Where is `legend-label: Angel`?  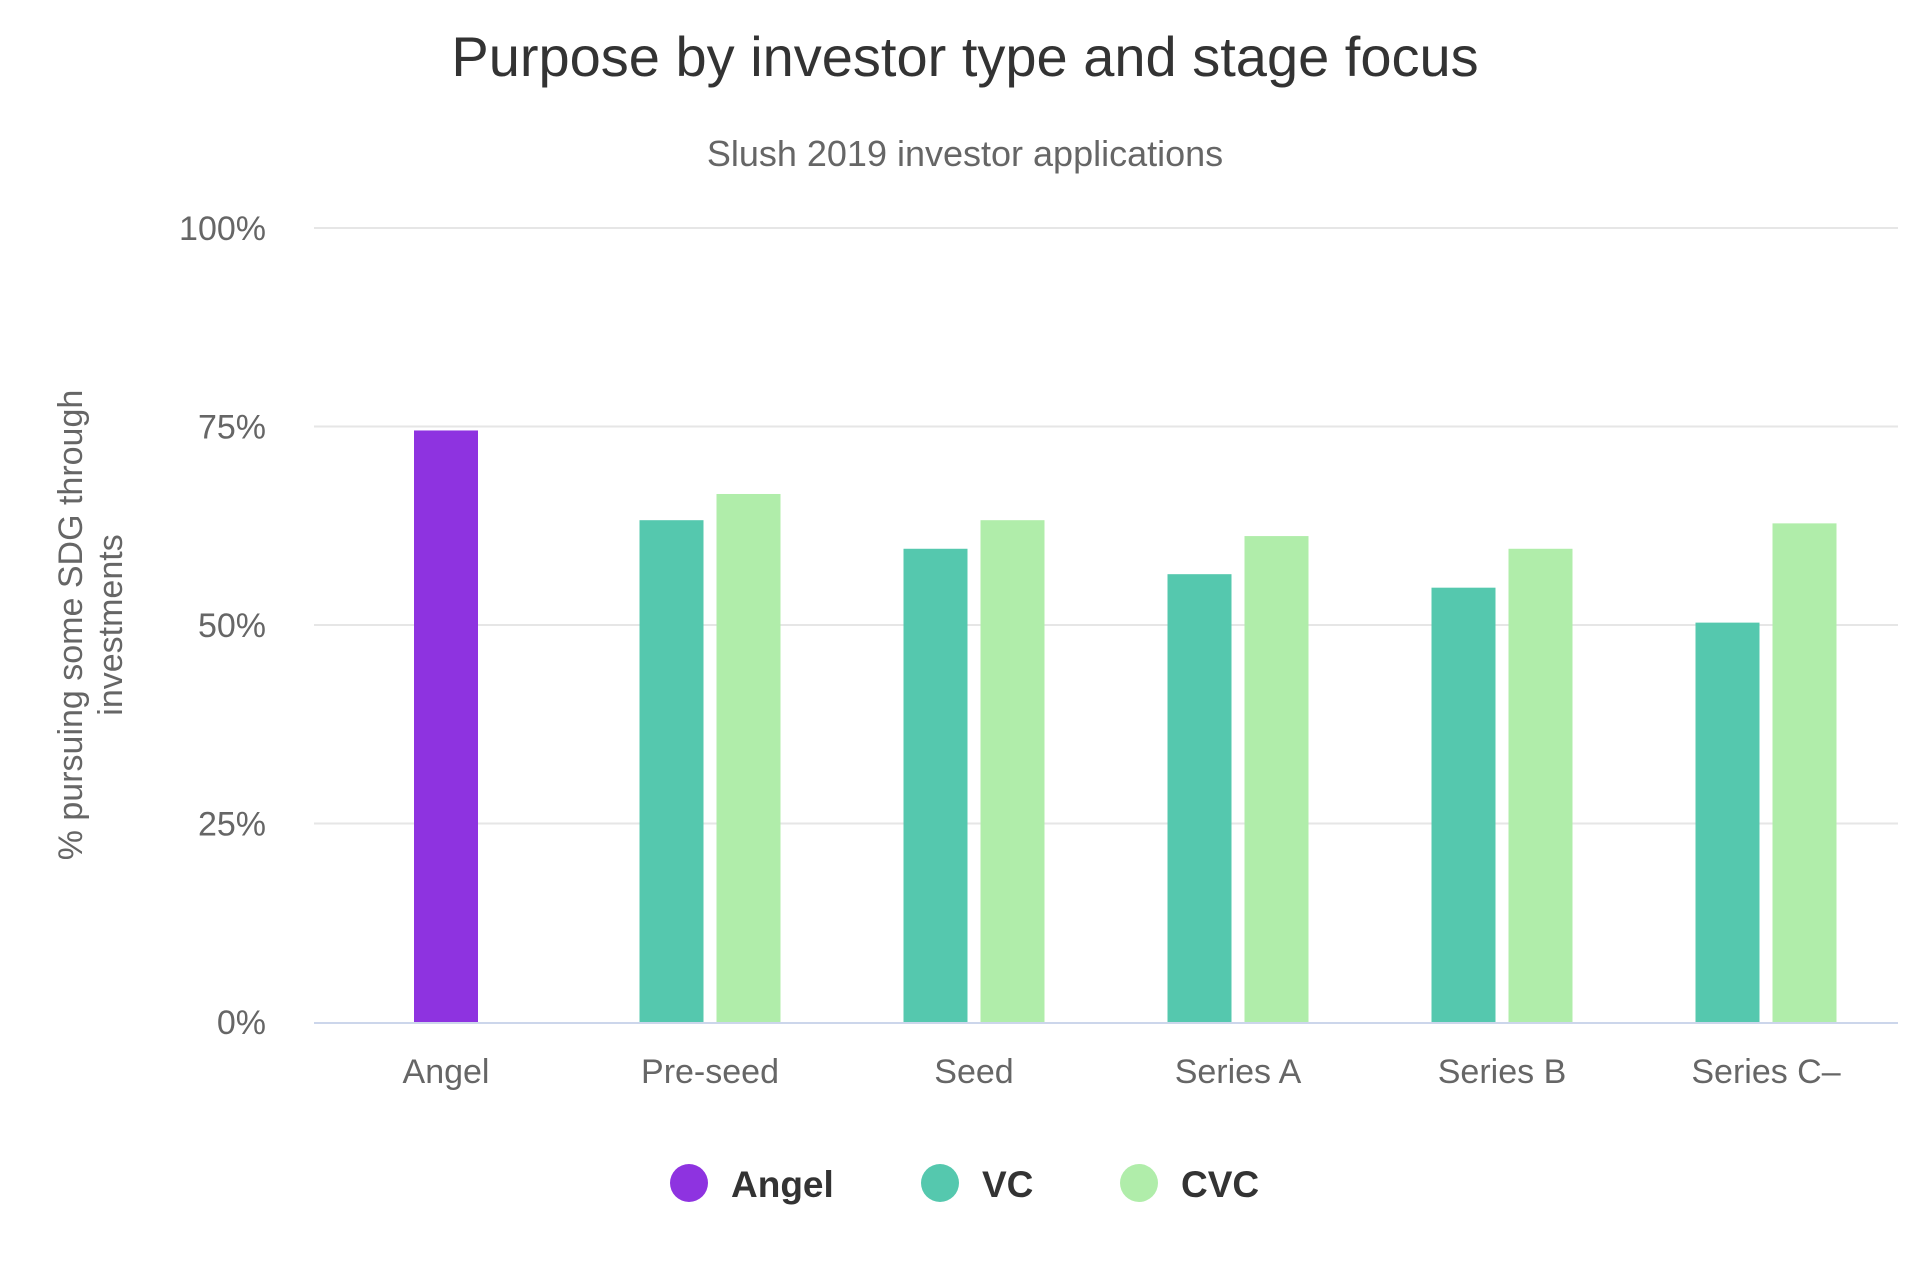 legend-label: Angel is located at coordinates (782, 1184).